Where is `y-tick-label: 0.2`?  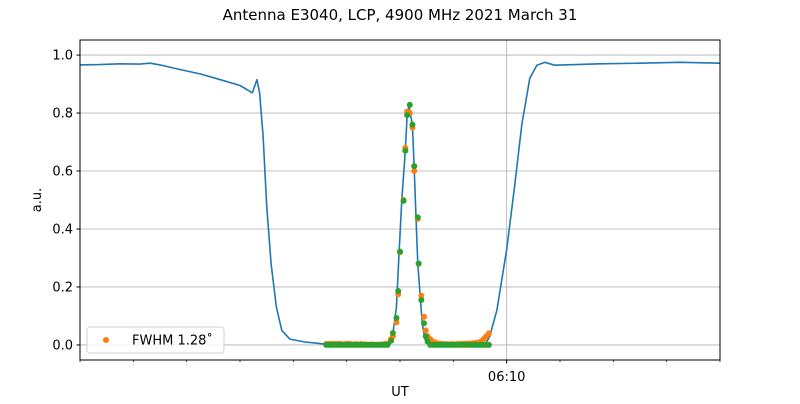
y-tick-label: 0.2 is located at coordinates (62, 287).